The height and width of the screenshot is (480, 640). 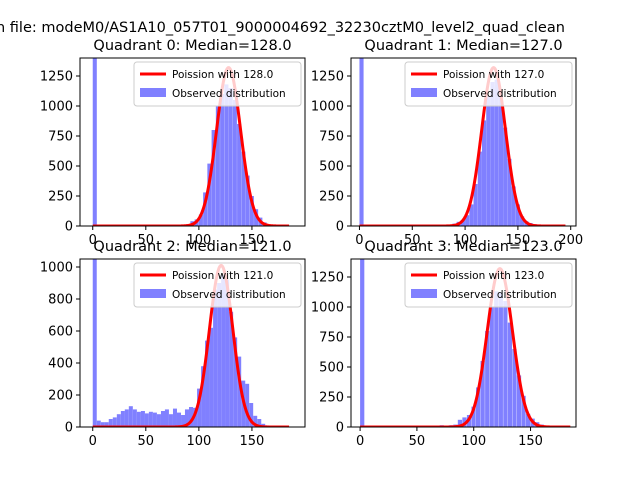 I want to click on legend: Poission with 121.0 Observed distribution, so click(x=217, y=285).